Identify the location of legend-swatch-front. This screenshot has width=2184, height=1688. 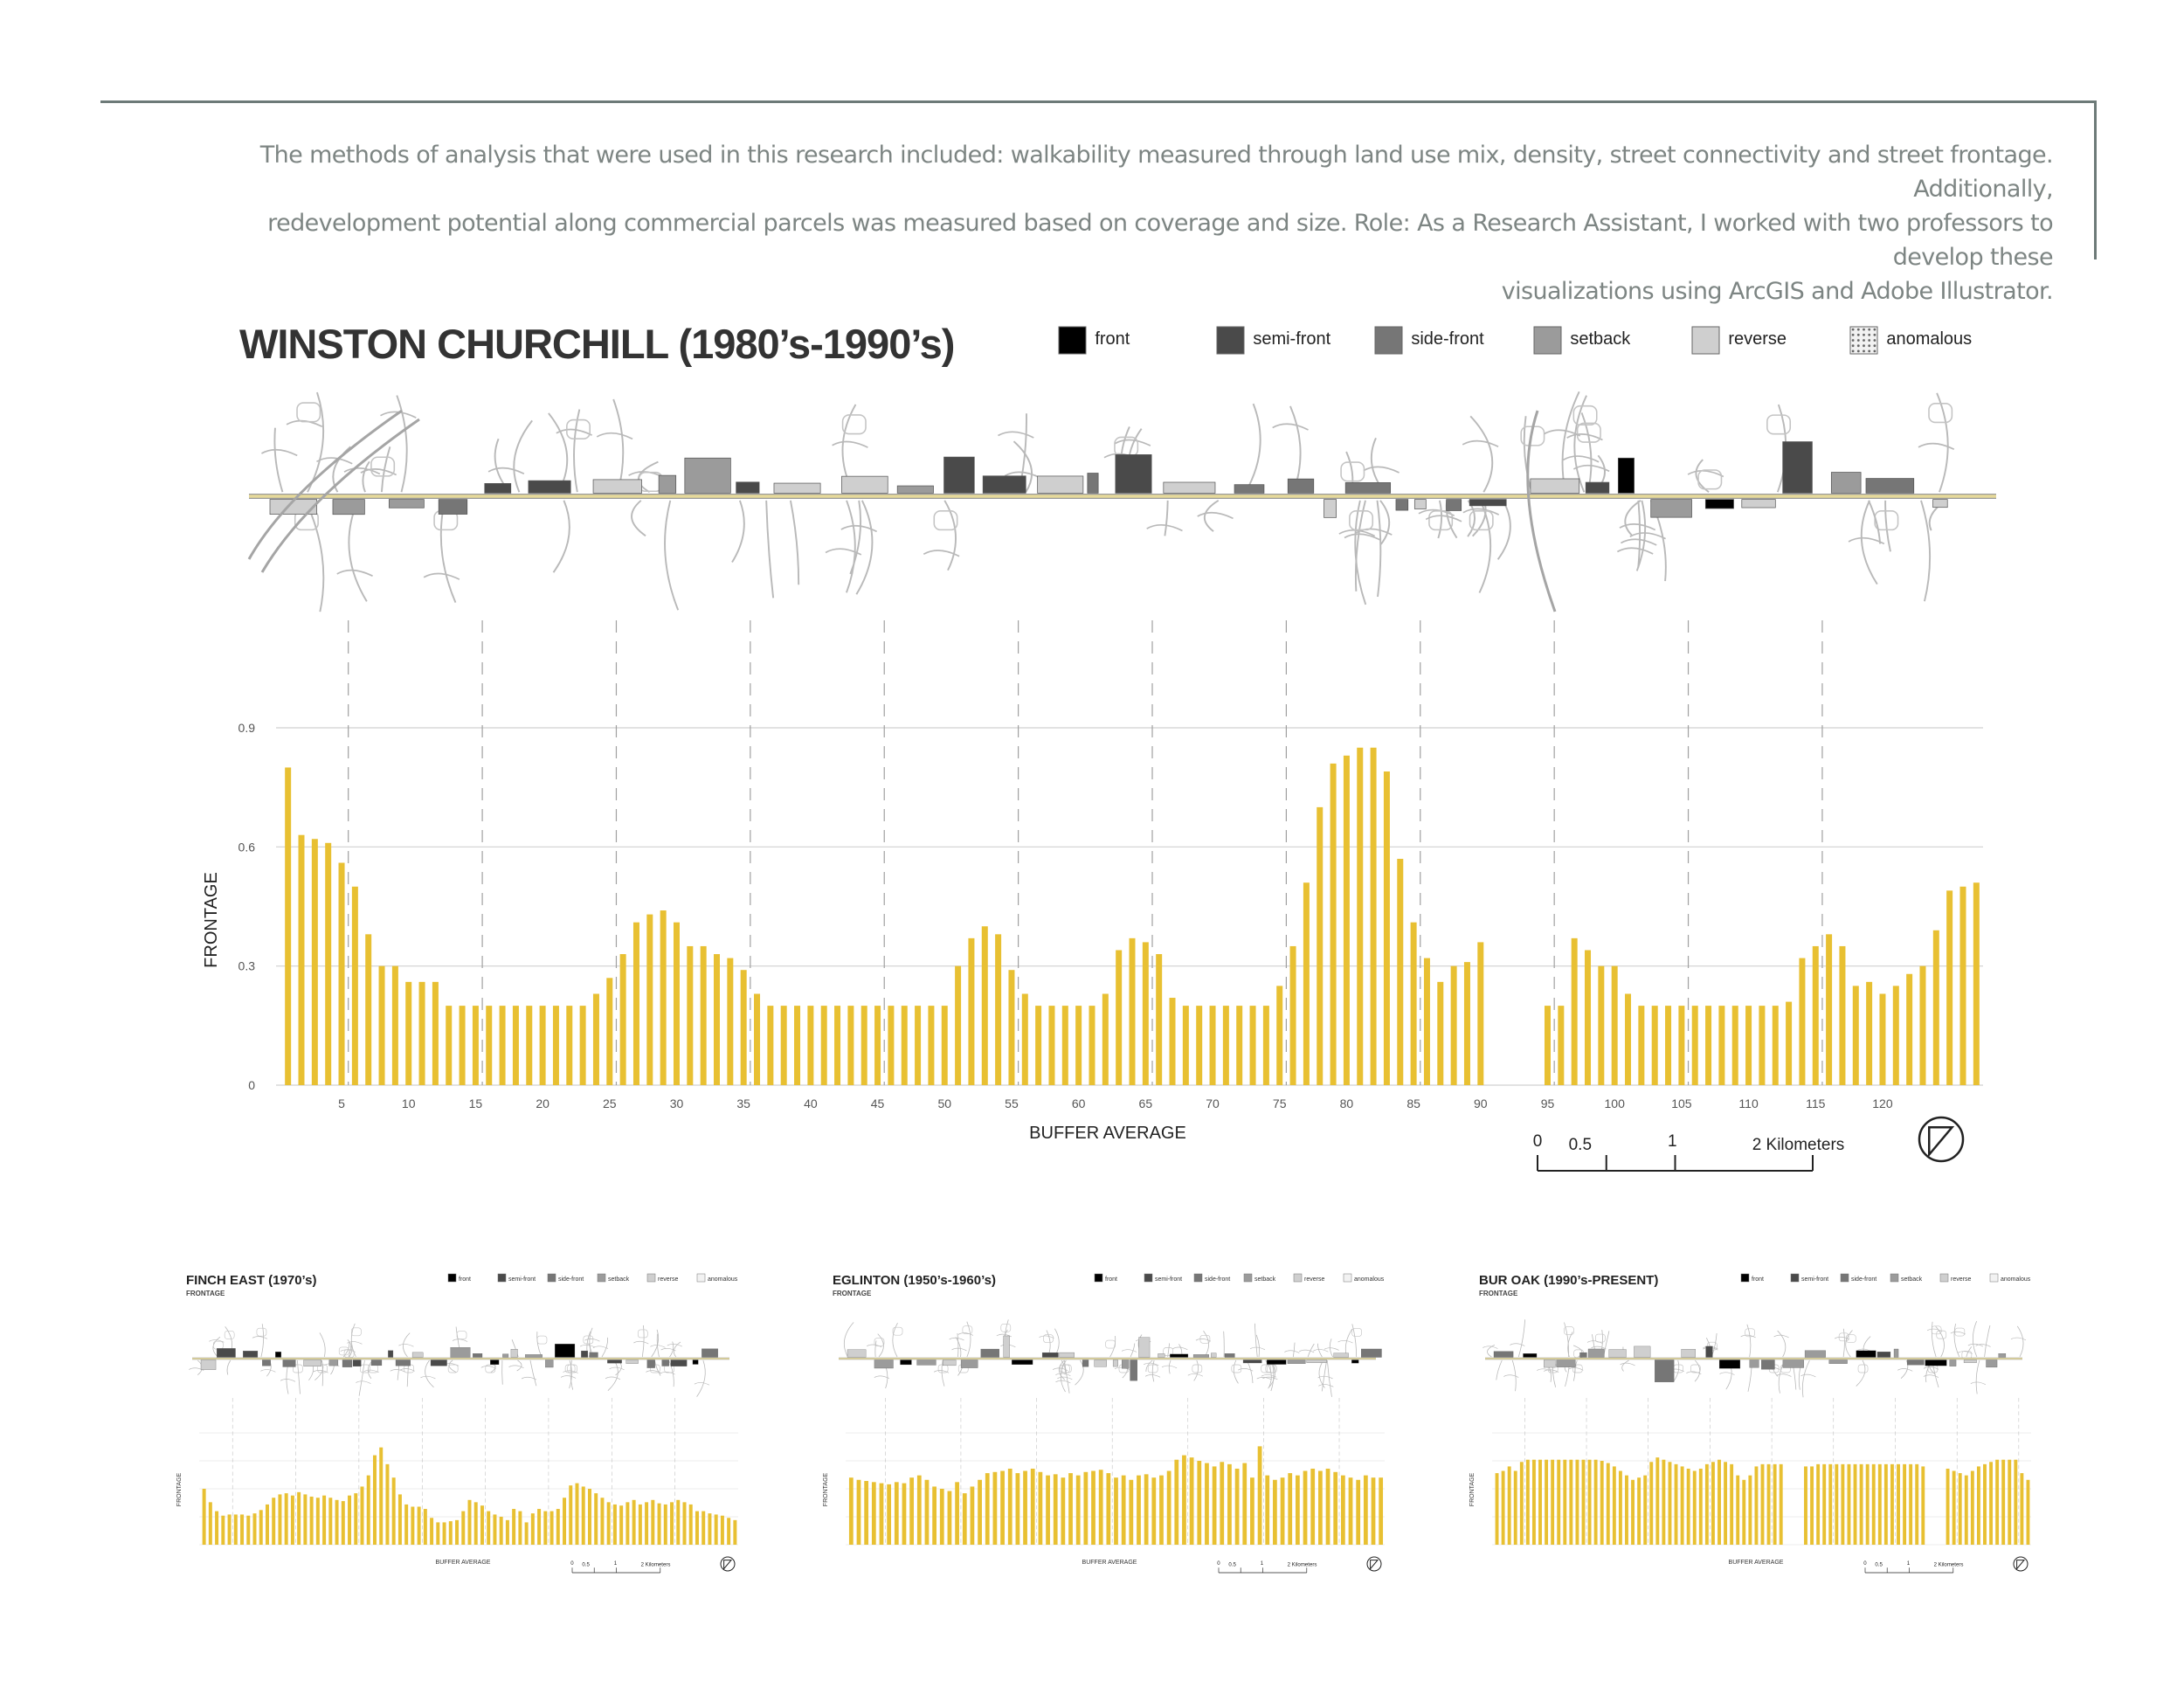
(452, 1278).